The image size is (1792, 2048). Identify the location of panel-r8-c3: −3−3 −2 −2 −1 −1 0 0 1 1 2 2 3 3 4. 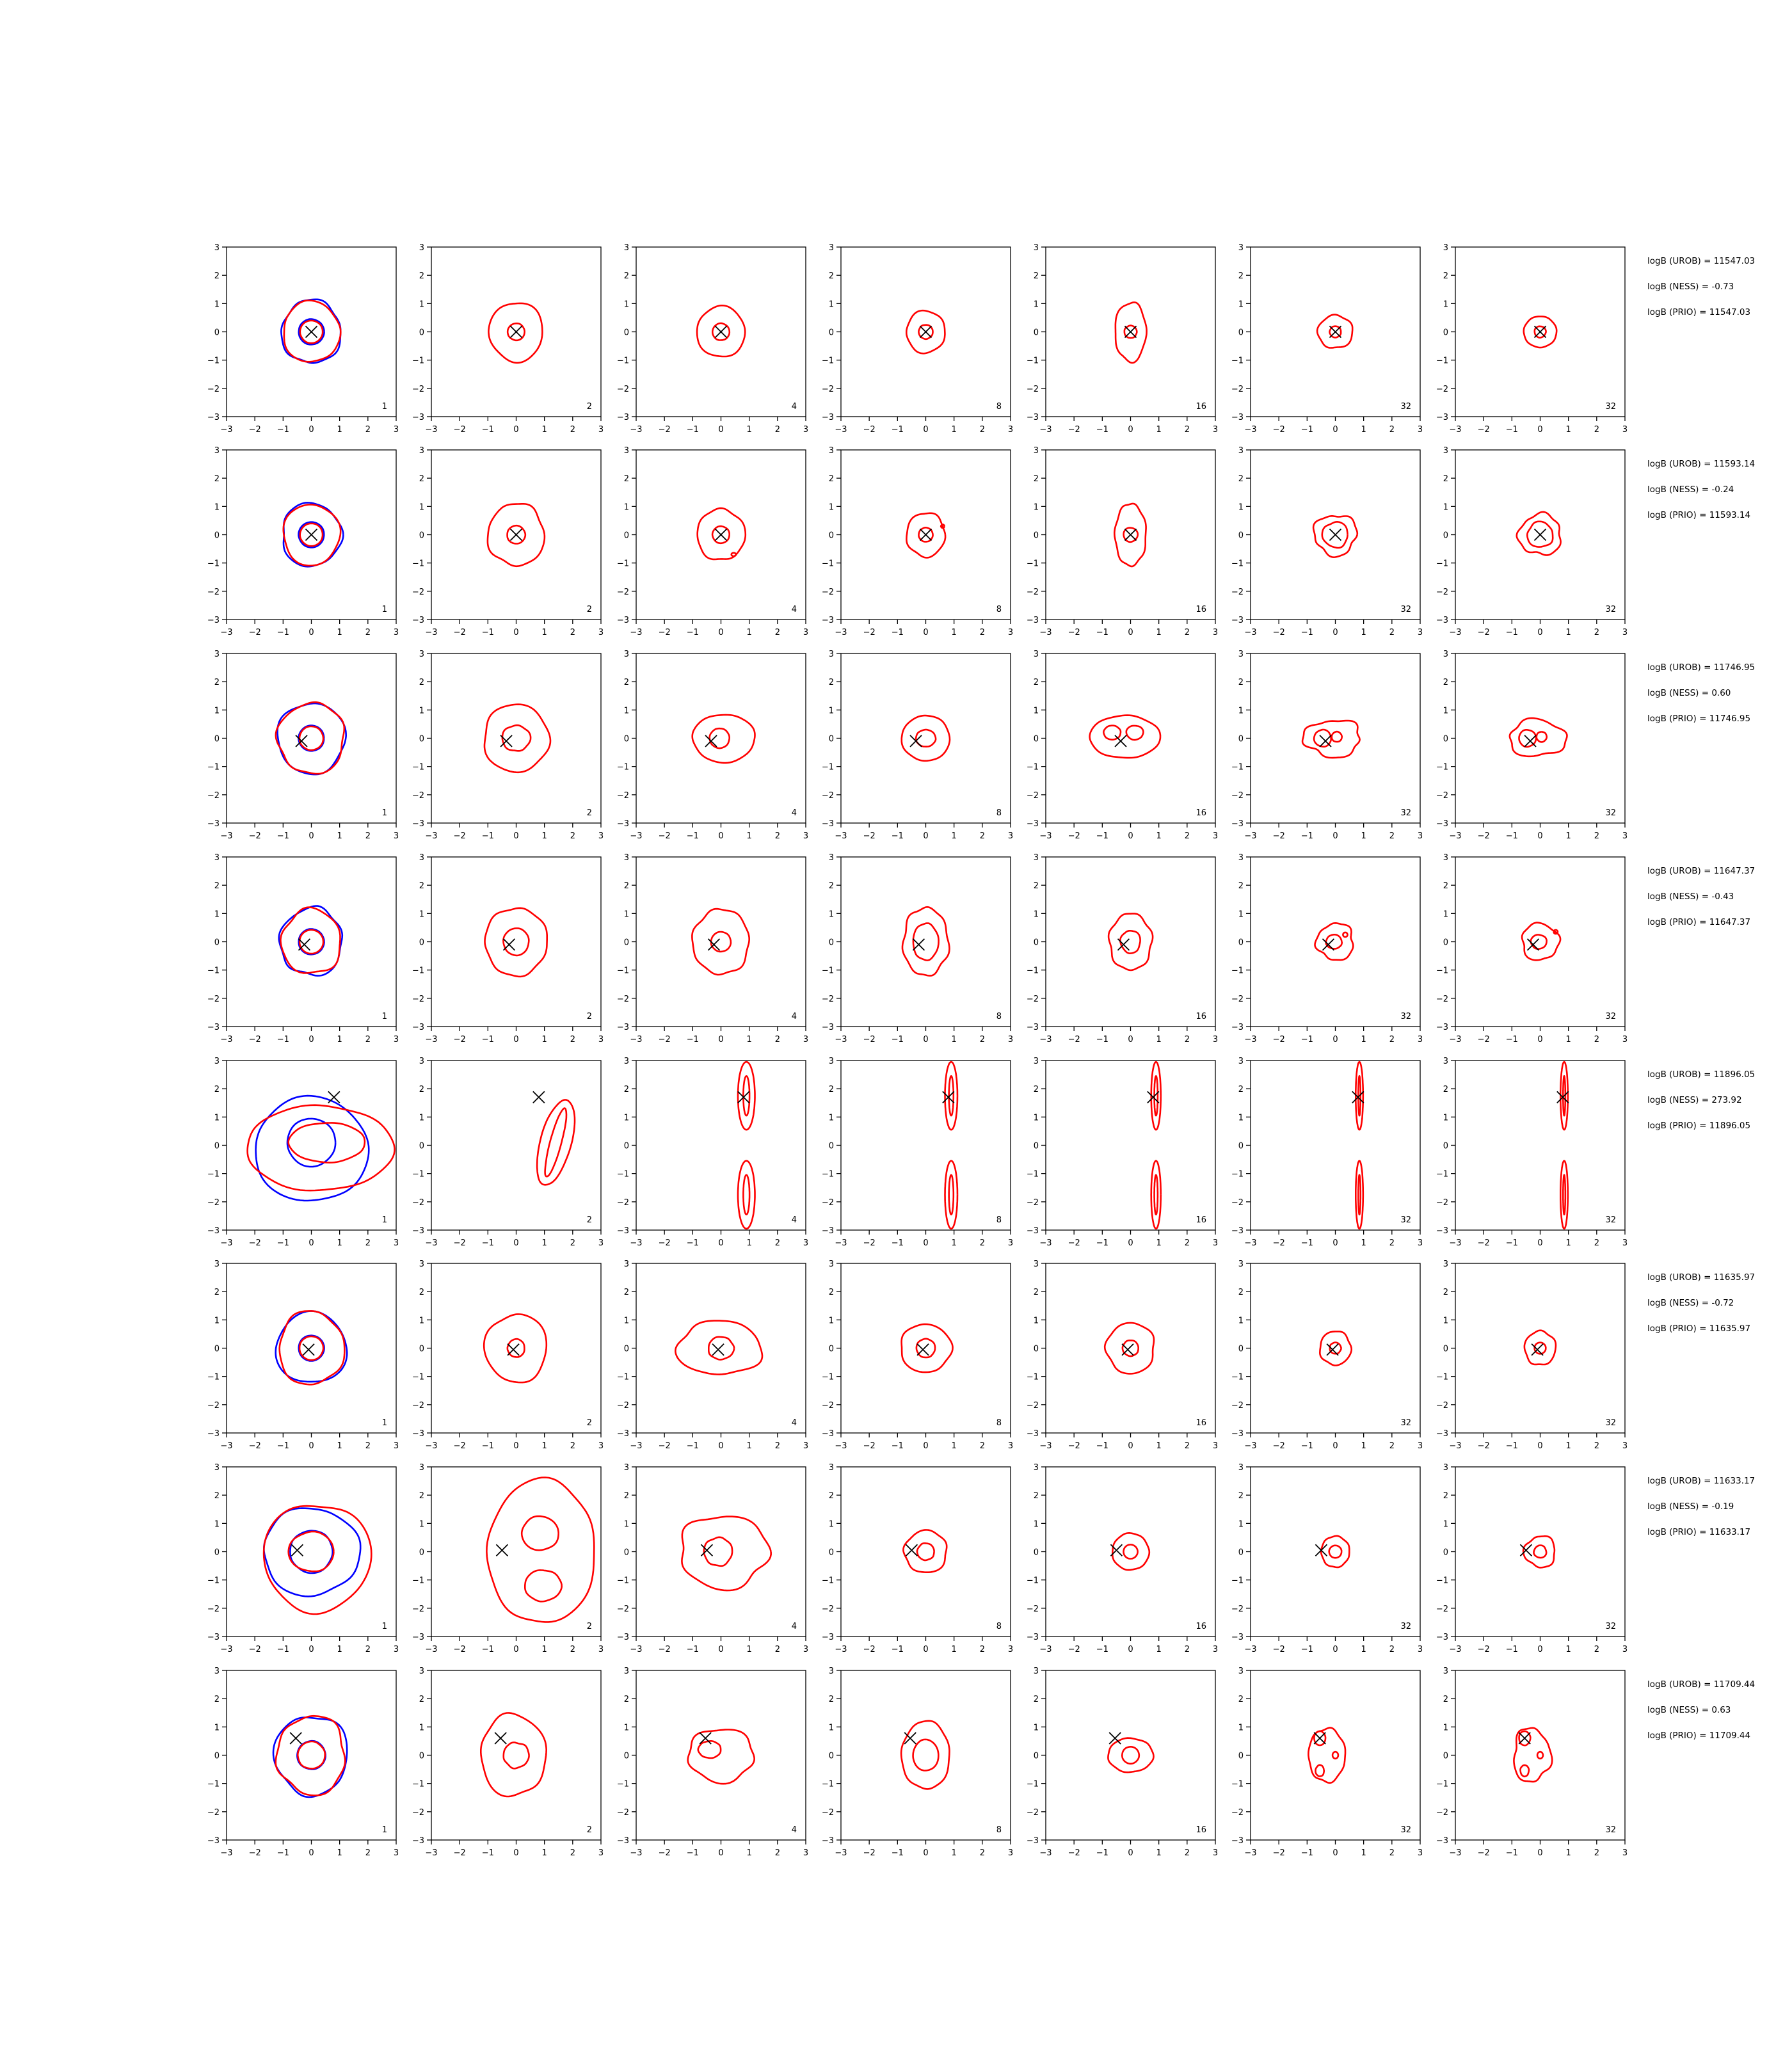
(712, 1762).